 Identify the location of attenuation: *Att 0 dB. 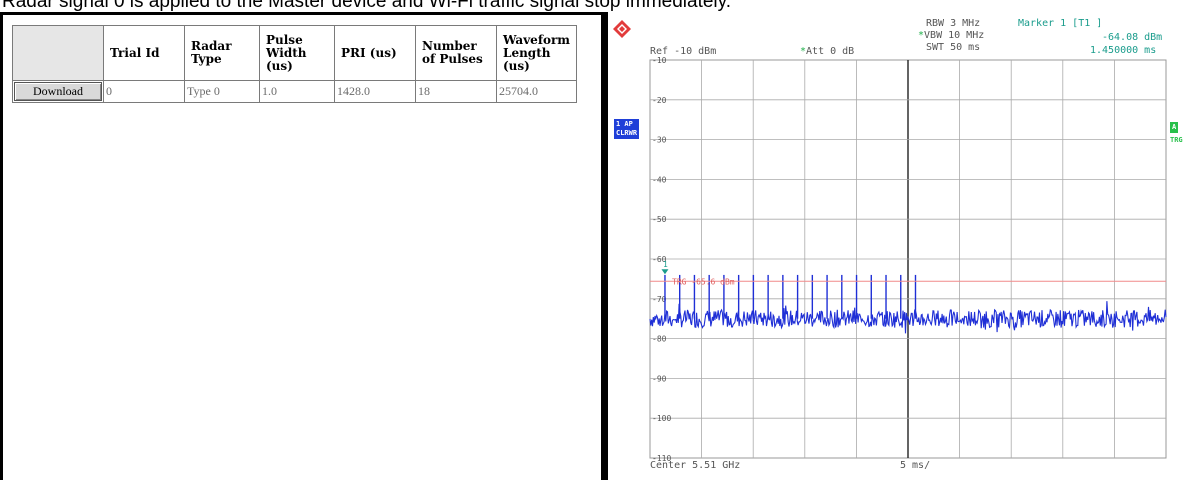
(827, 51).